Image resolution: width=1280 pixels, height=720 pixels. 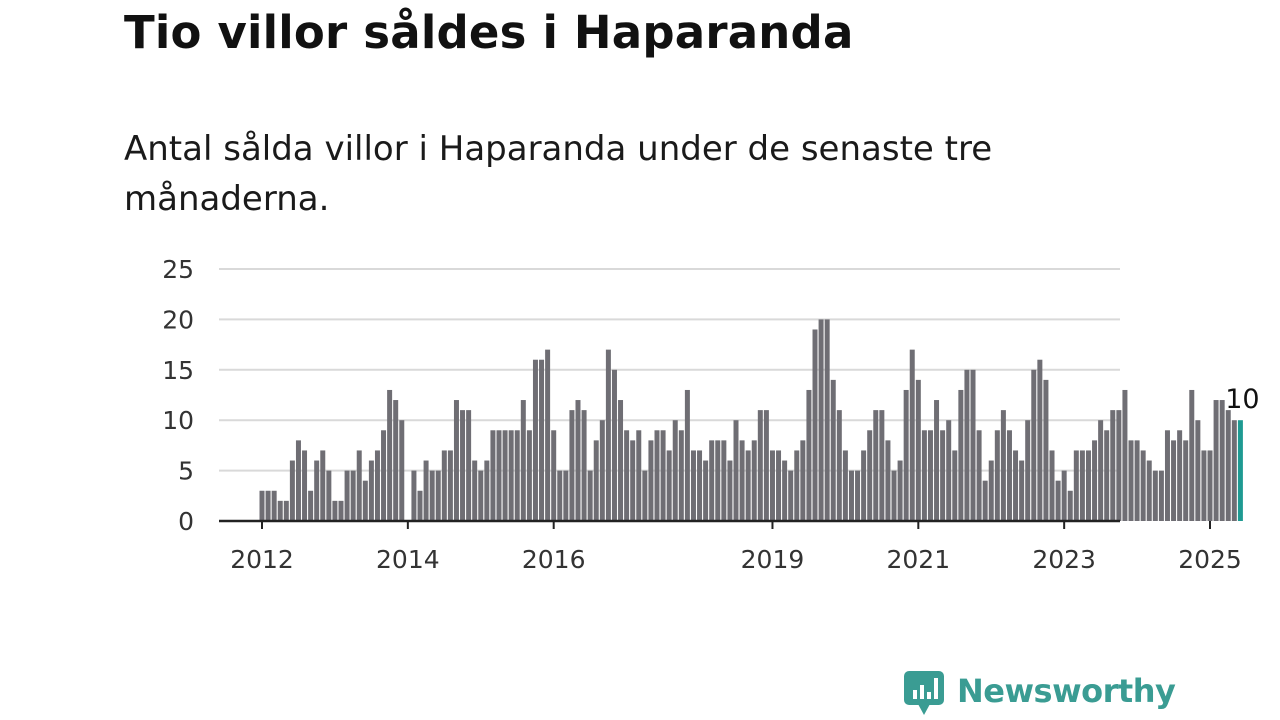 What do you see at coordinates (408, 559) in the screenshot?
I see `x-tick-label: 2014` at bounding box center [408, 559].